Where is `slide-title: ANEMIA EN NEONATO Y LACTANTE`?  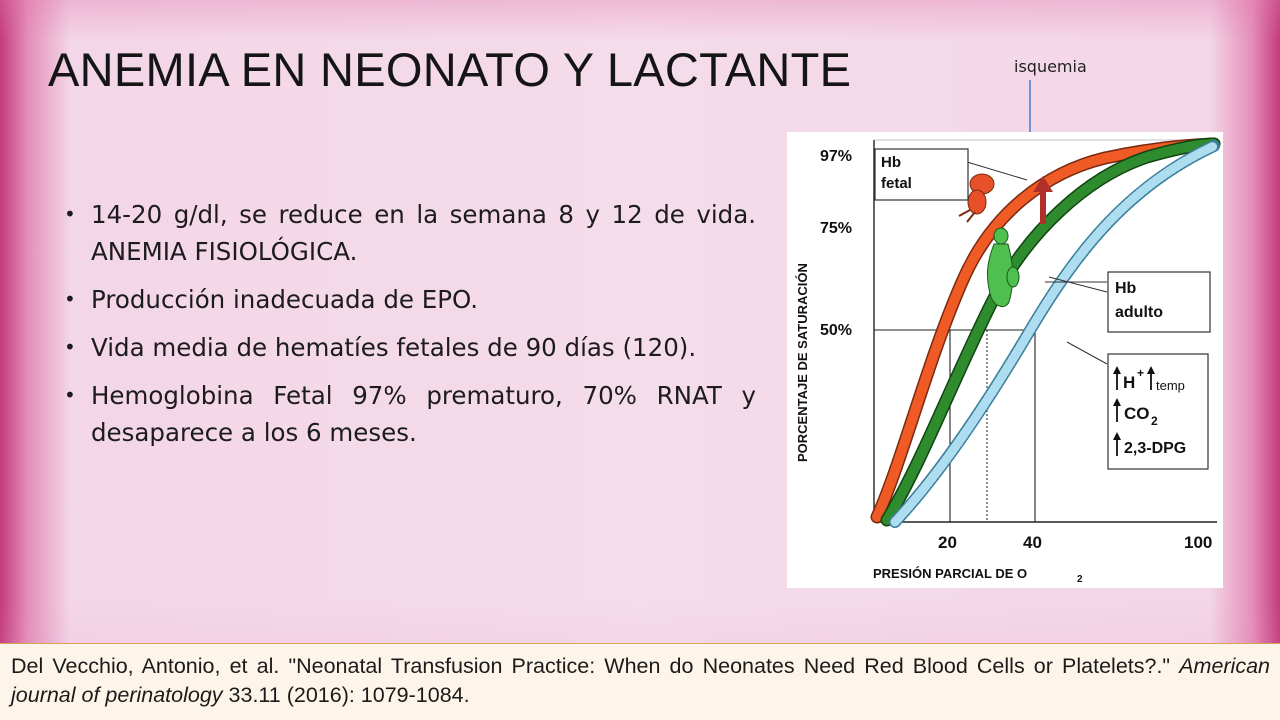
slide-title: ANEMIA EN NEONATO Y LACTANTE is located at coordinates (450, 69).